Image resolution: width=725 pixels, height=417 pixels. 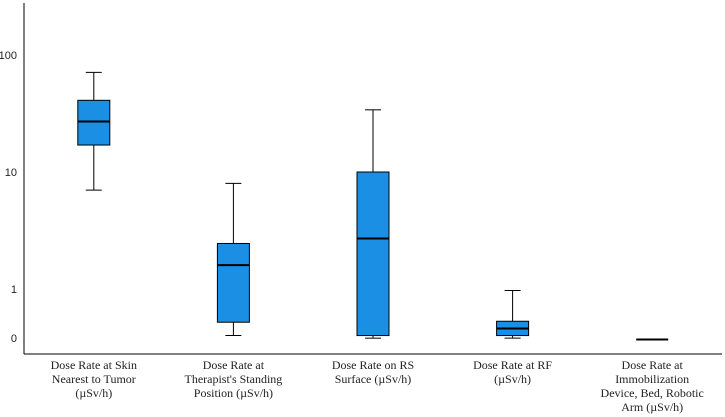 What do you see at coordinates (512, 365) in the screenshot?
I see `category-label-line: Dose Rate at RF` at bounding box center [512, 365].